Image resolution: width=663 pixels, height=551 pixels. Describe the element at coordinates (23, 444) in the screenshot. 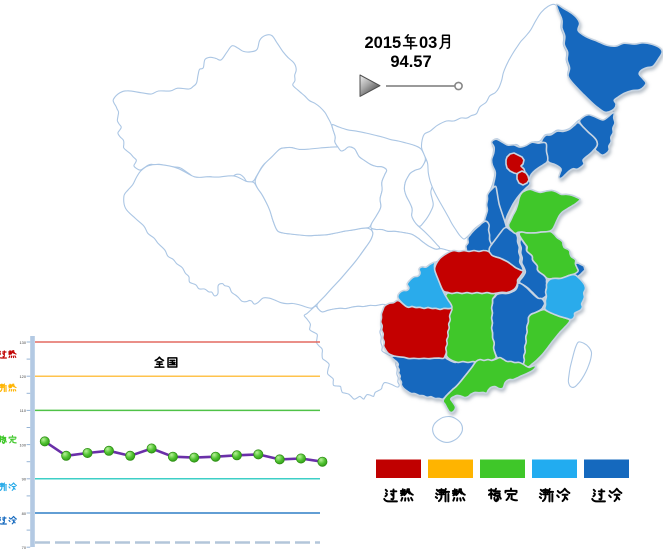

I see `svg-text: 100` at that location.